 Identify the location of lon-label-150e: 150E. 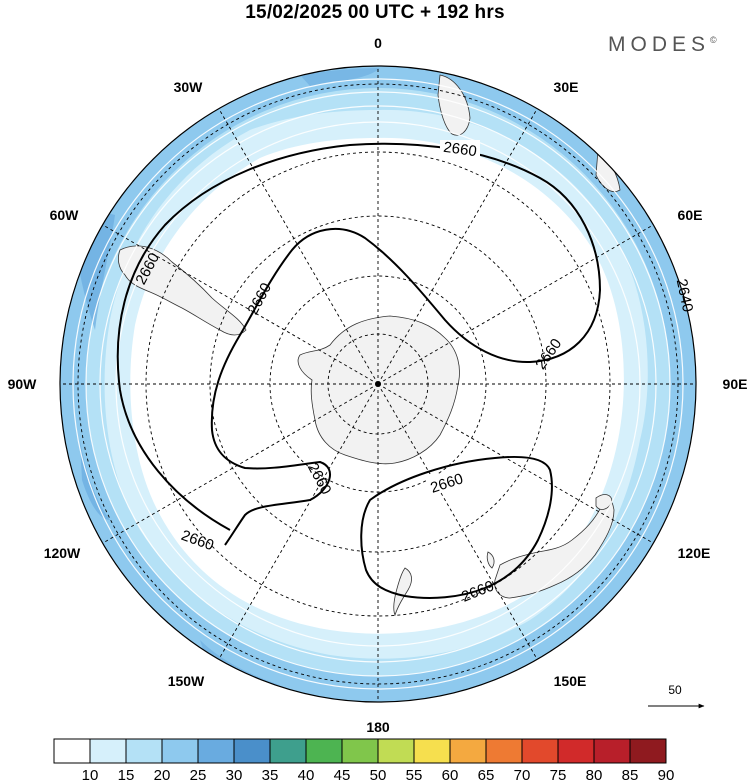
(570, 681).